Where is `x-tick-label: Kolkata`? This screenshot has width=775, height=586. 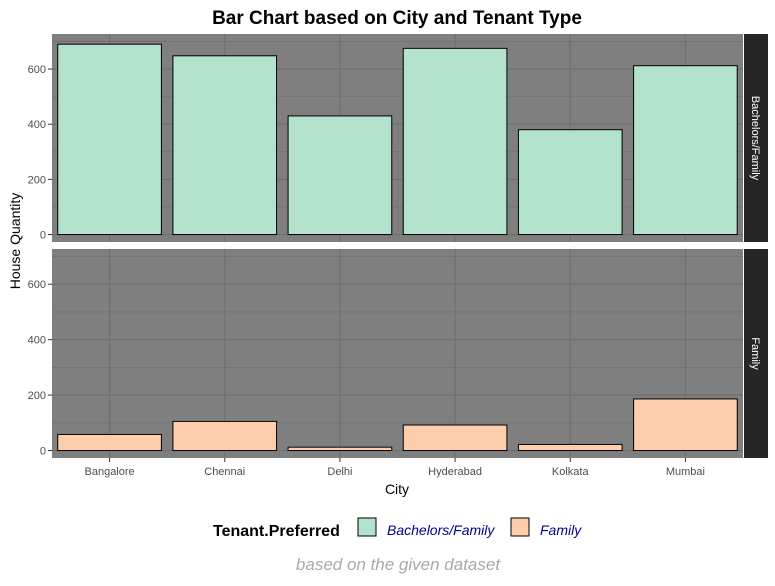
x-tick-label: Kolkata is located at coordinates (571, 472).